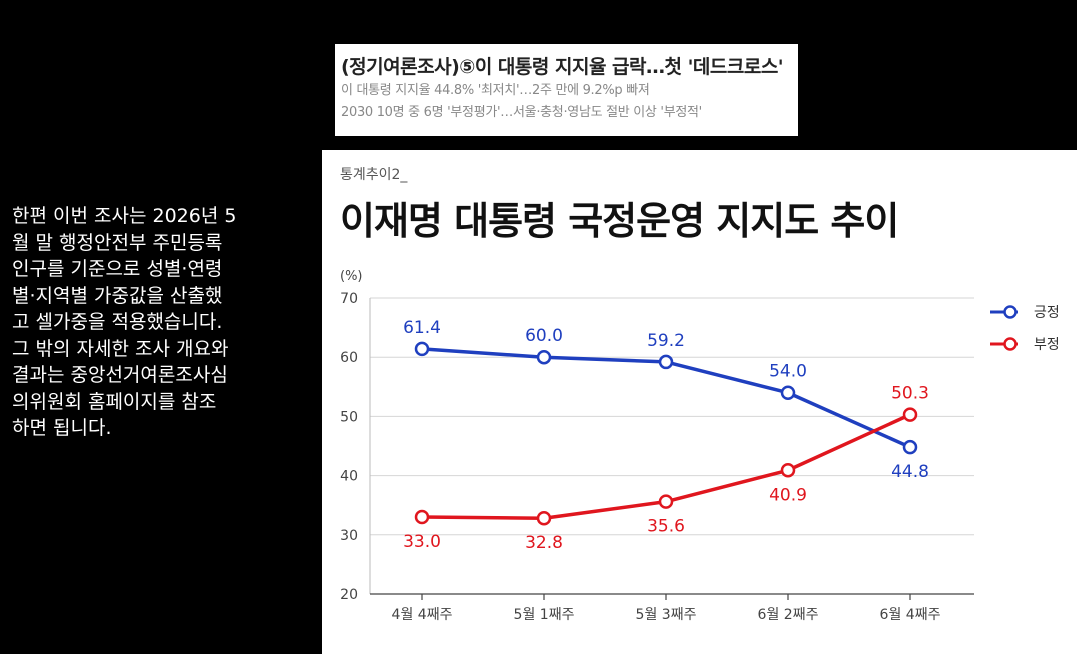  I want to click on x-tick-label: 4월 4째주, so click(422, 615).